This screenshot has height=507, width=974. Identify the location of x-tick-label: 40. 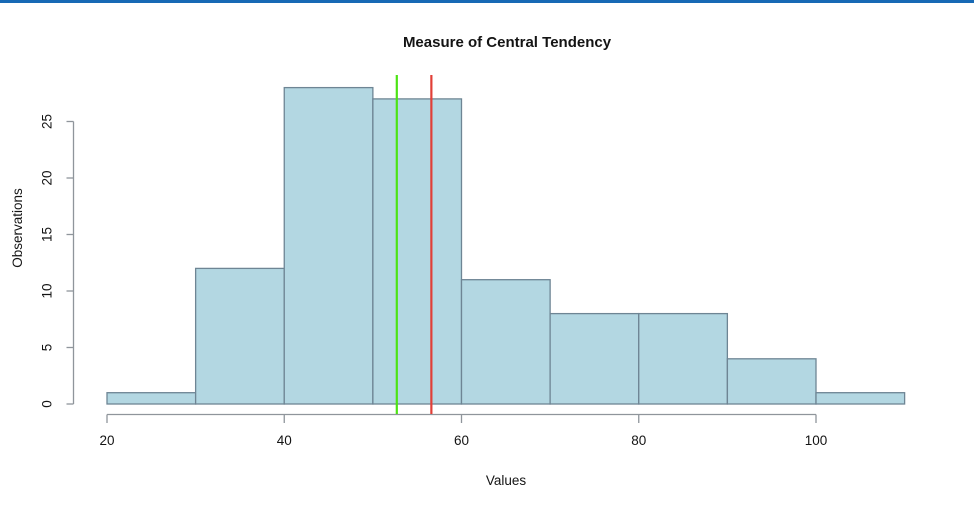
(284, 440).